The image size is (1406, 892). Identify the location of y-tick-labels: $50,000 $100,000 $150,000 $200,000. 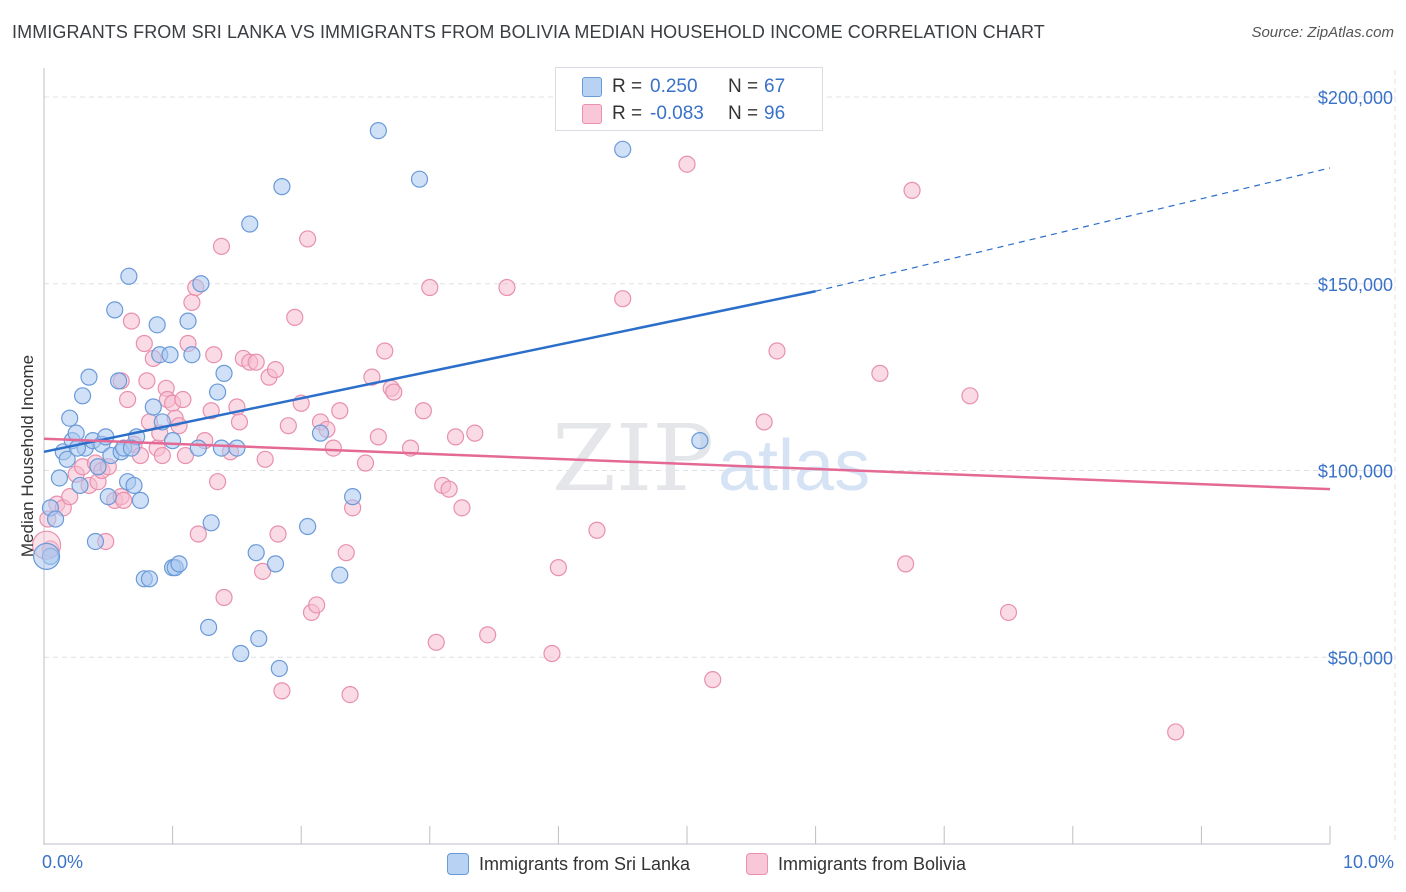
(1355, 378).